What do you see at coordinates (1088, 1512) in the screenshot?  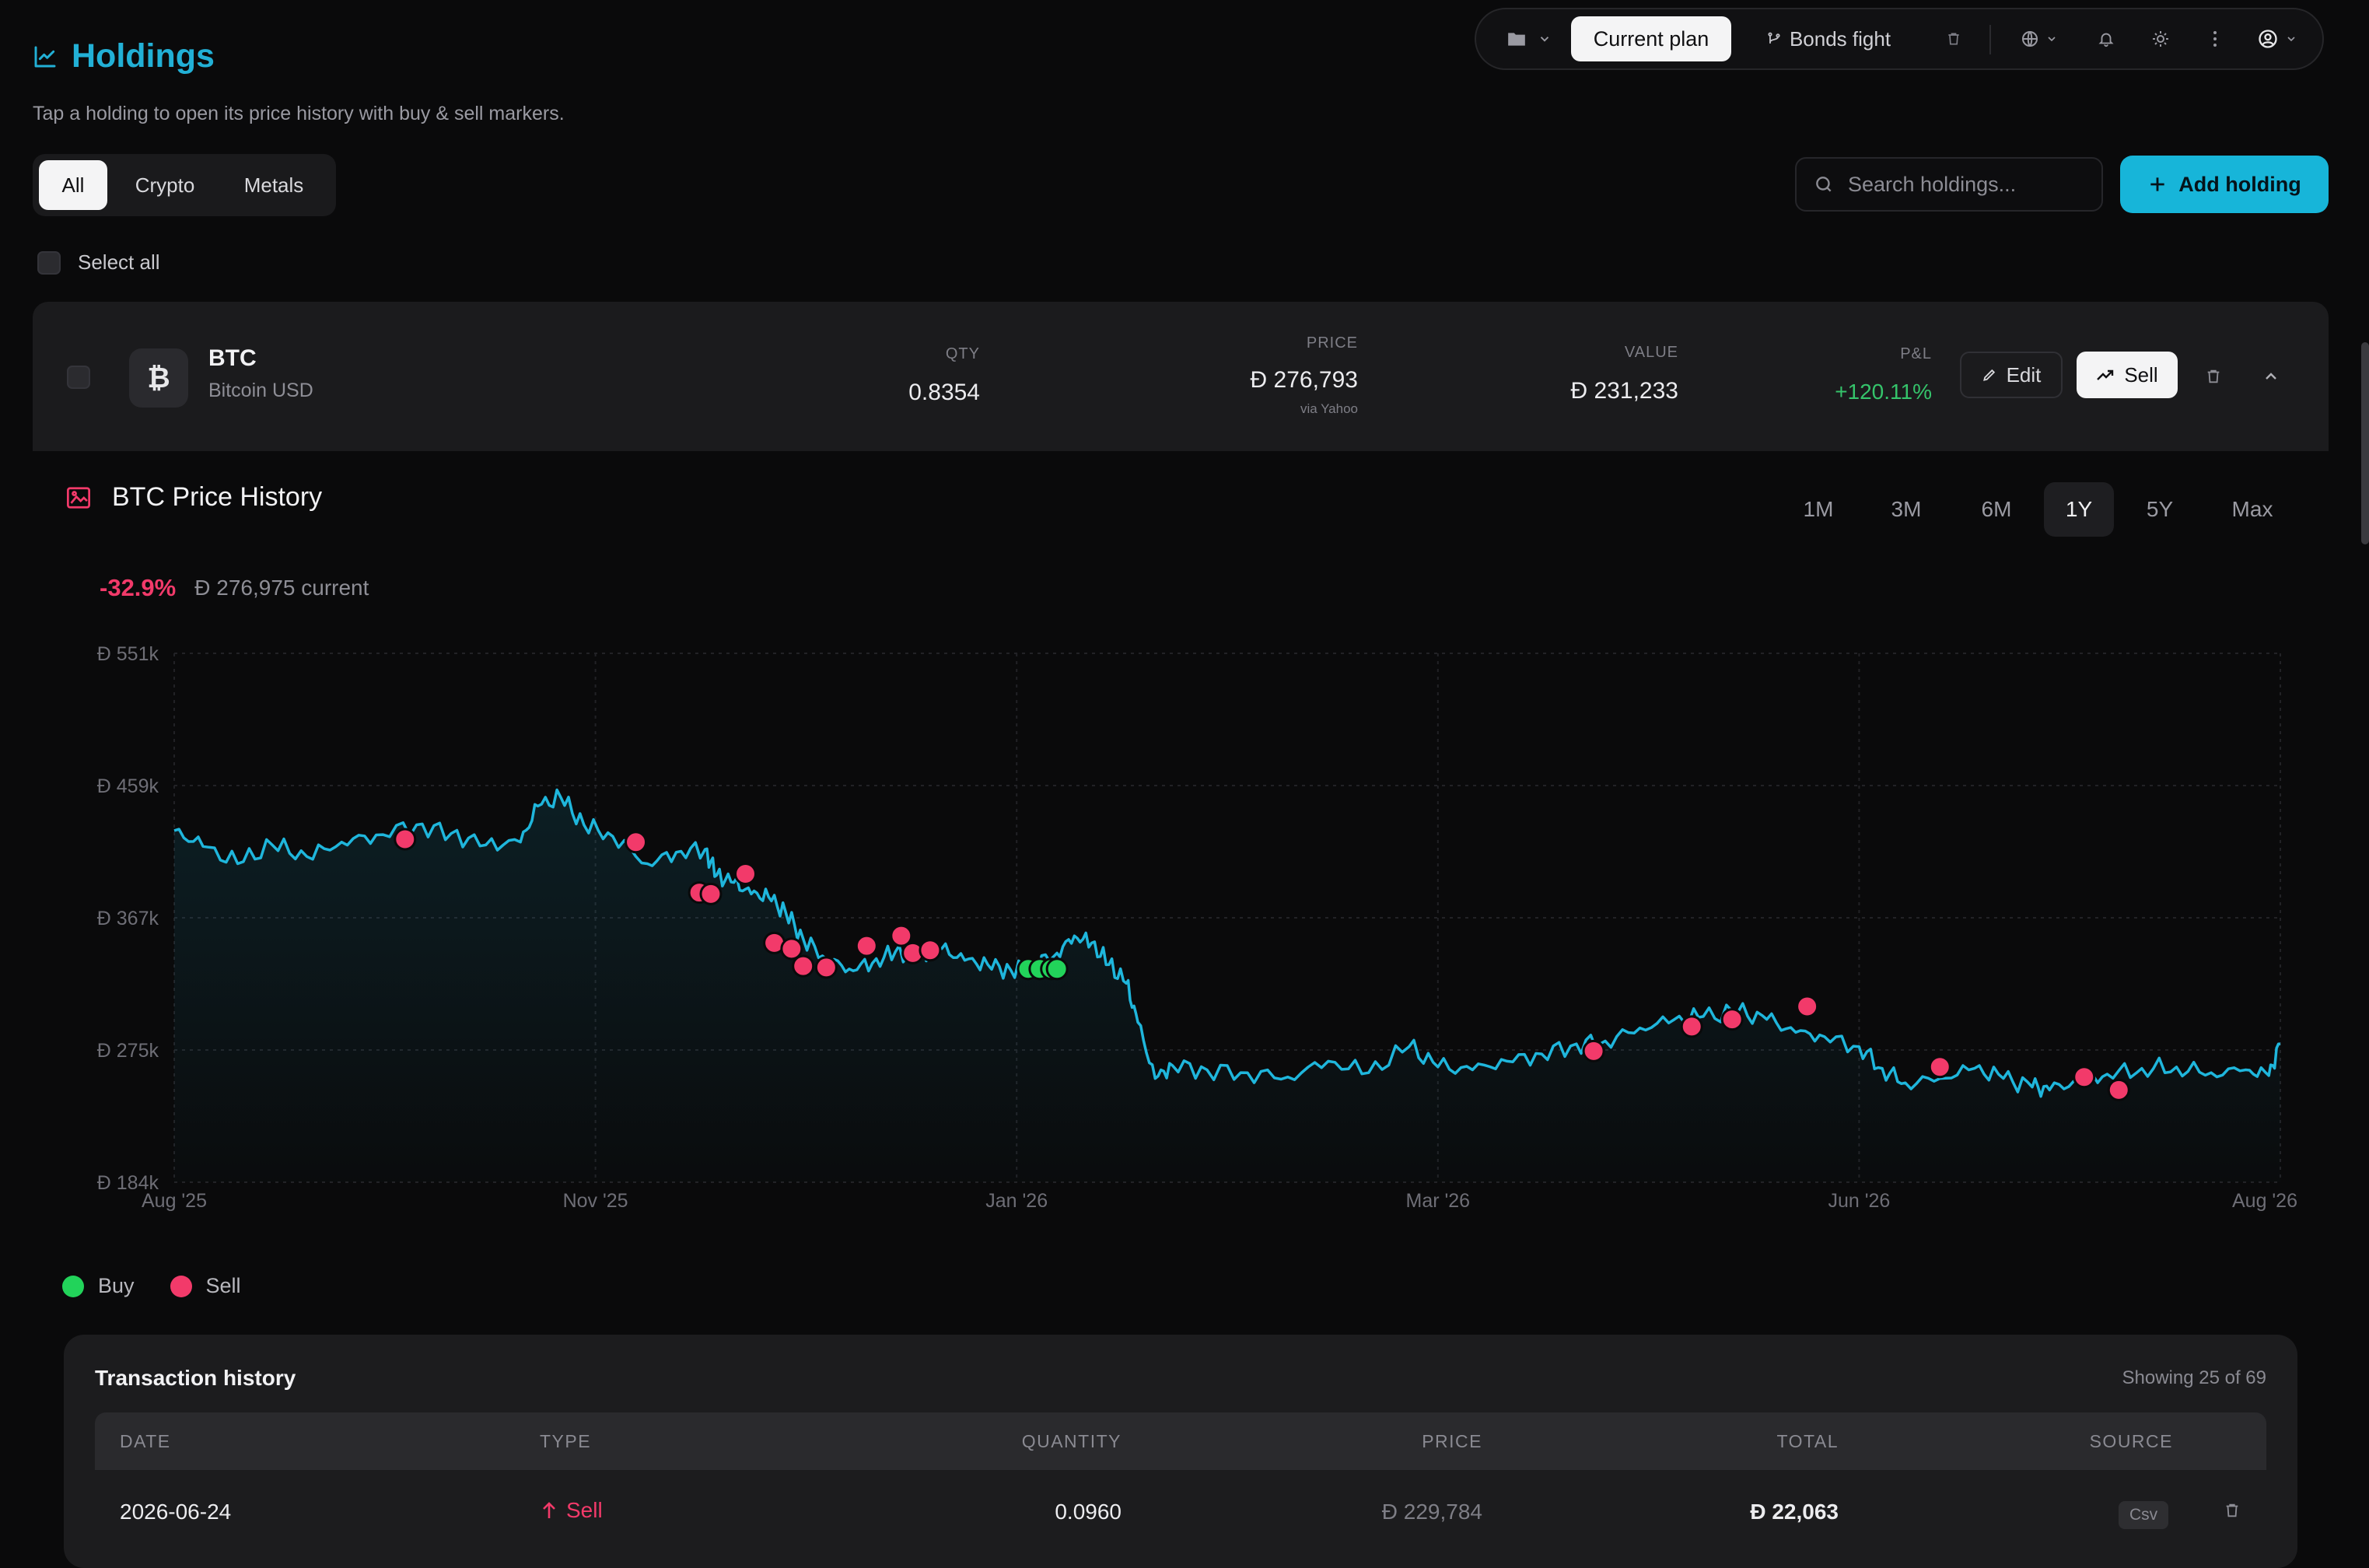 I see `row-quantity: 0.0960` at bounding box center [1088, 1512].